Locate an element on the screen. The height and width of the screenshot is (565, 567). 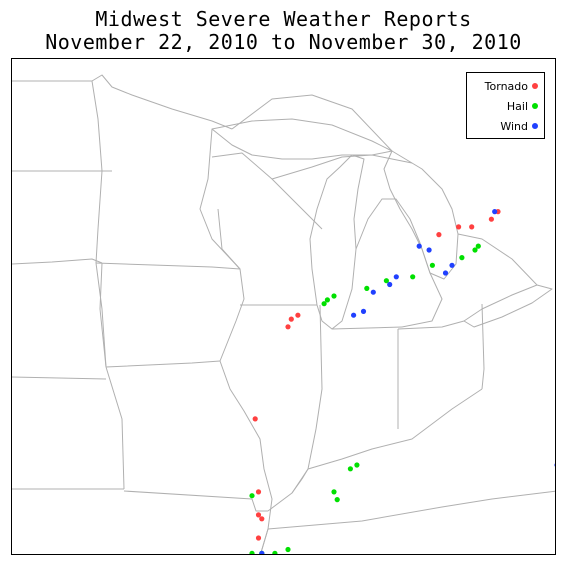
state-line-mn-ia is located at coordinates (168, 266).